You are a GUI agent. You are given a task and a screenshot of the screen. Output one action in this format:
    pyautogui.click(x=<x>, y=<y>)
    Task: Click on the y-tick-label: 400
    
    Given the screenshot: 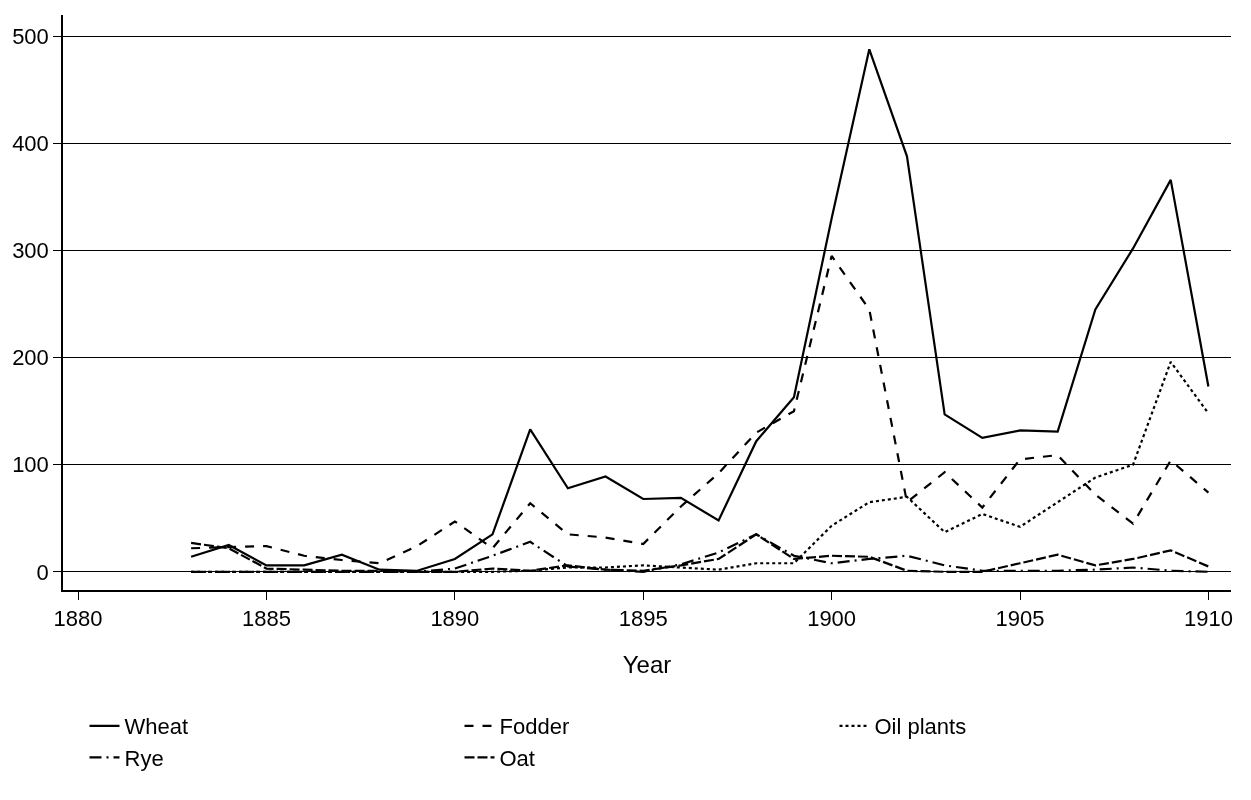 What is the action you would take?
    pyautogui.click(x=30, y=144)
    